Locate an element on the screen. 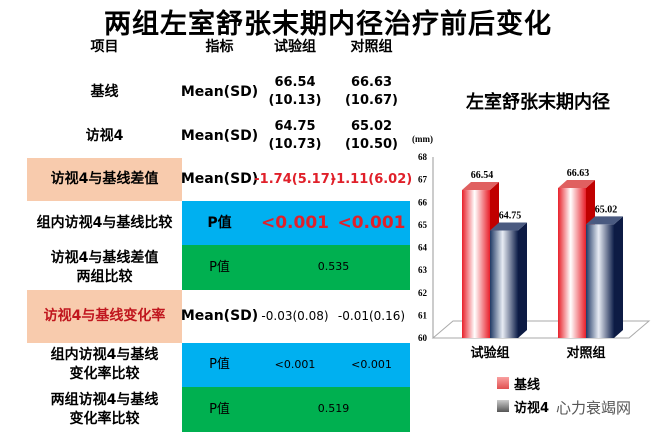 The image size is (656, 437). header-metric: 指标 is located at coordinates (219, 46).